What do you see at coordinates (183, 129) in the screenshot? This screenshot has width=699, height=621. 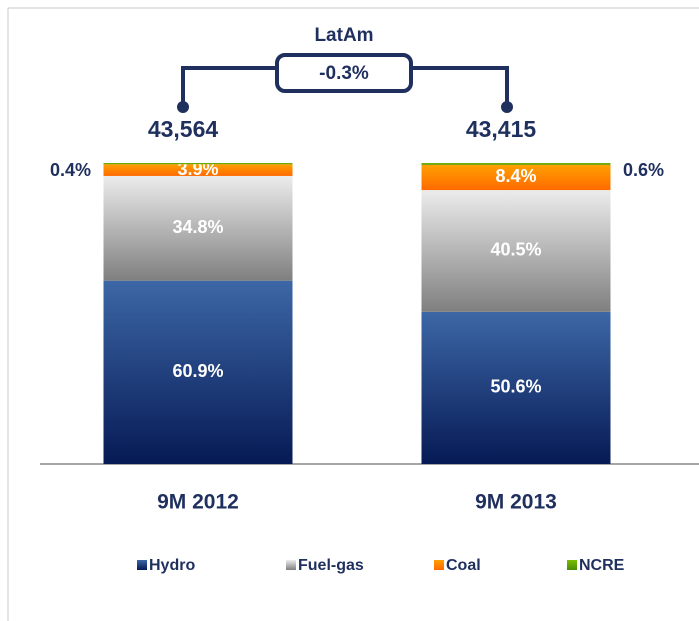 I see `total-label: 43,564` at bounding box center [183, 129].